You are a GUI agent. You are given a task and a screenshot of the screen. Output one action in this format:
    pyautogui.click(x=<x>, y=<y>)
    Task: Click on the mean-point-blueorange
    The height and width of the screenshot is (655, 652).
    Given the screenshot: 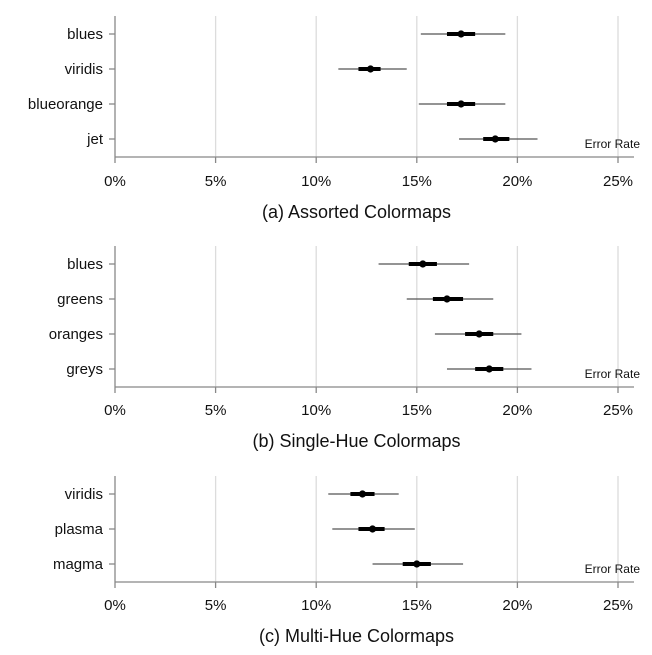 What is the action you would take?
    pyautogui.click(x=461, y=104)
    